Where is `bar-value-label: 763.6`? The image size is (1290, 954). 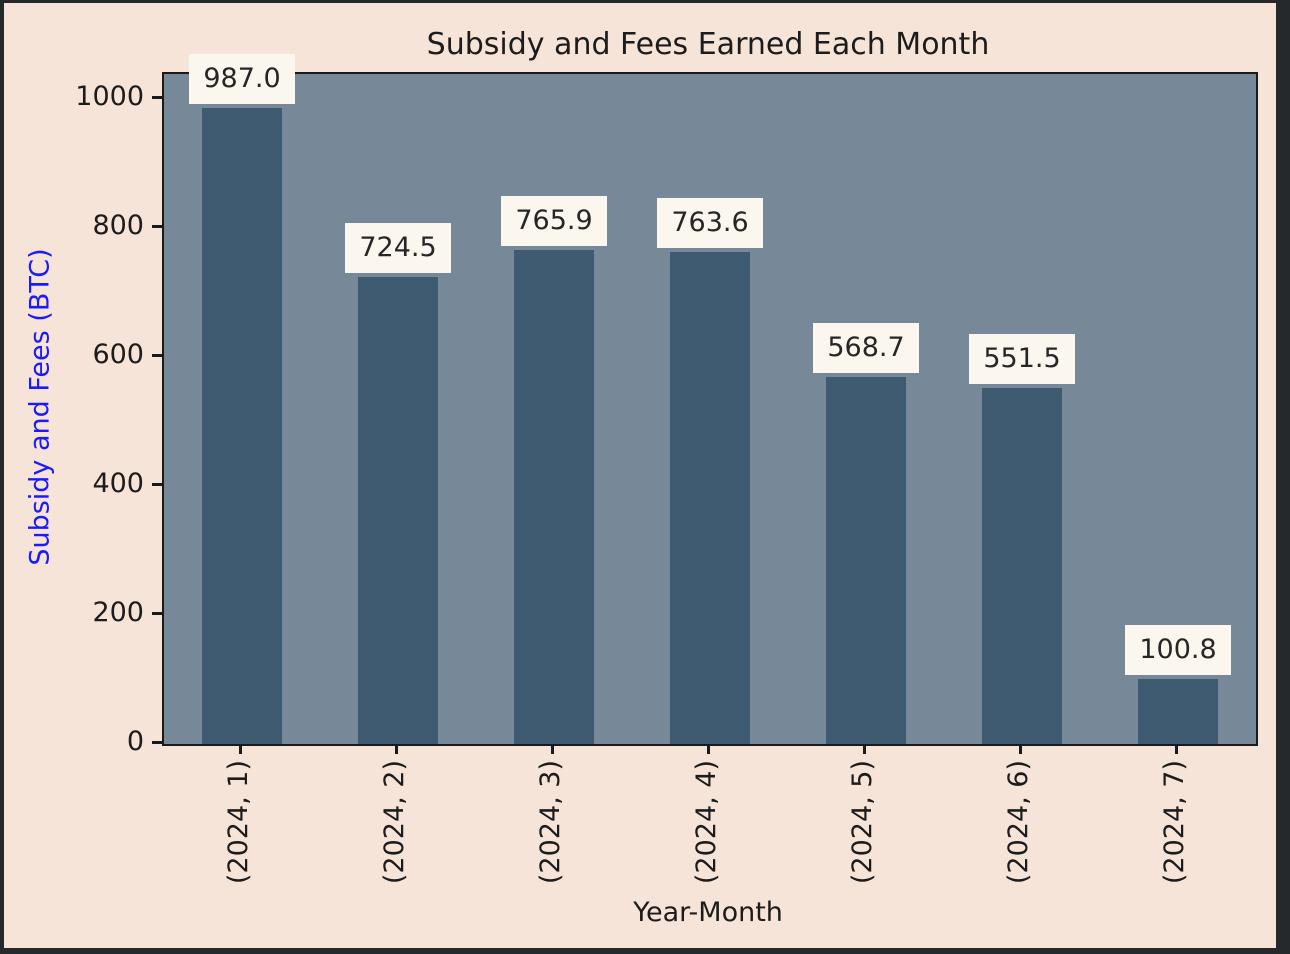
bar-value-label: 763.6 is located at coordinates (710, 223).